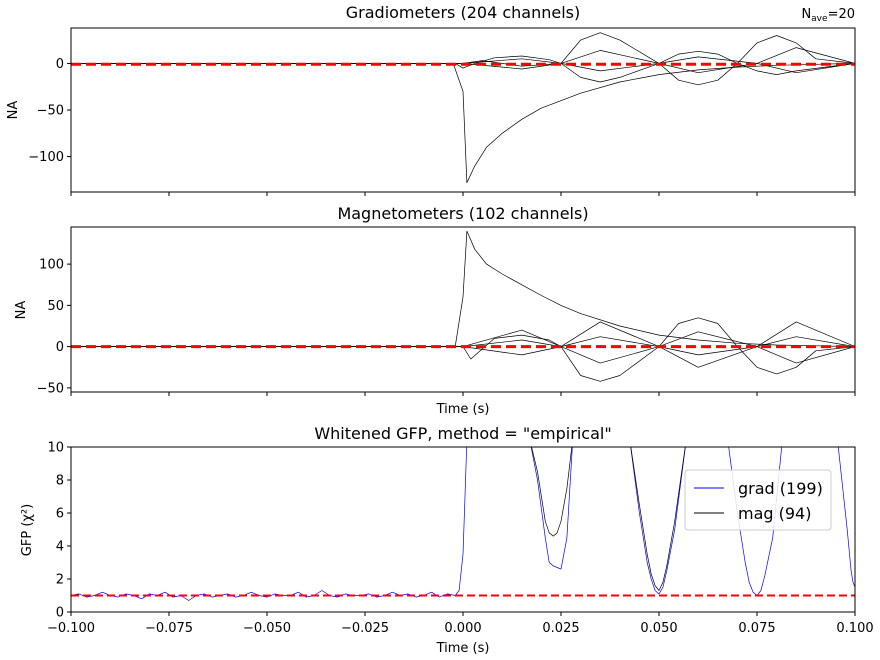 The image size is (880, 660). I want to click on magnetometers-x-ticks, so click(463, 394).